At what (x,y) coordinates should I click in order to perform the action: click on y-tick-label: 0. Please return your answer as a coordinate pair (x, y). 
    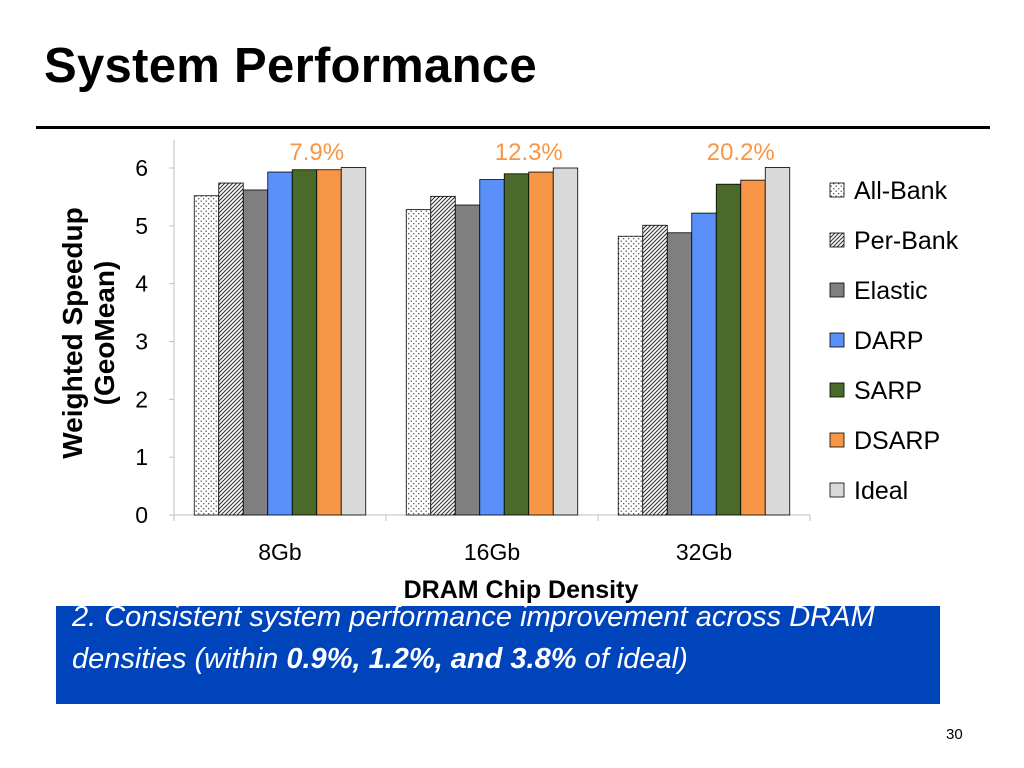
    Looking at the image, I should click on (141, 515).